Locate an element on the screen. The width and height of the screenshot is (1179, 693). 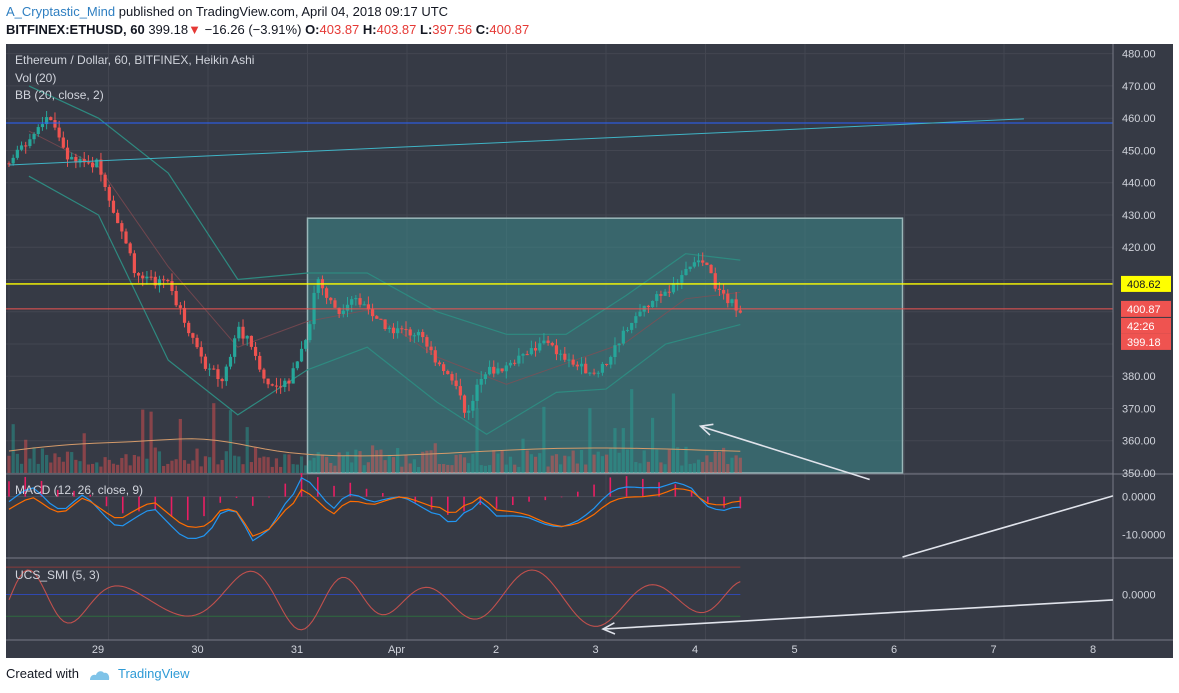
macd-axis-tick: -10.0000 is located at coordinates (1143, 535).